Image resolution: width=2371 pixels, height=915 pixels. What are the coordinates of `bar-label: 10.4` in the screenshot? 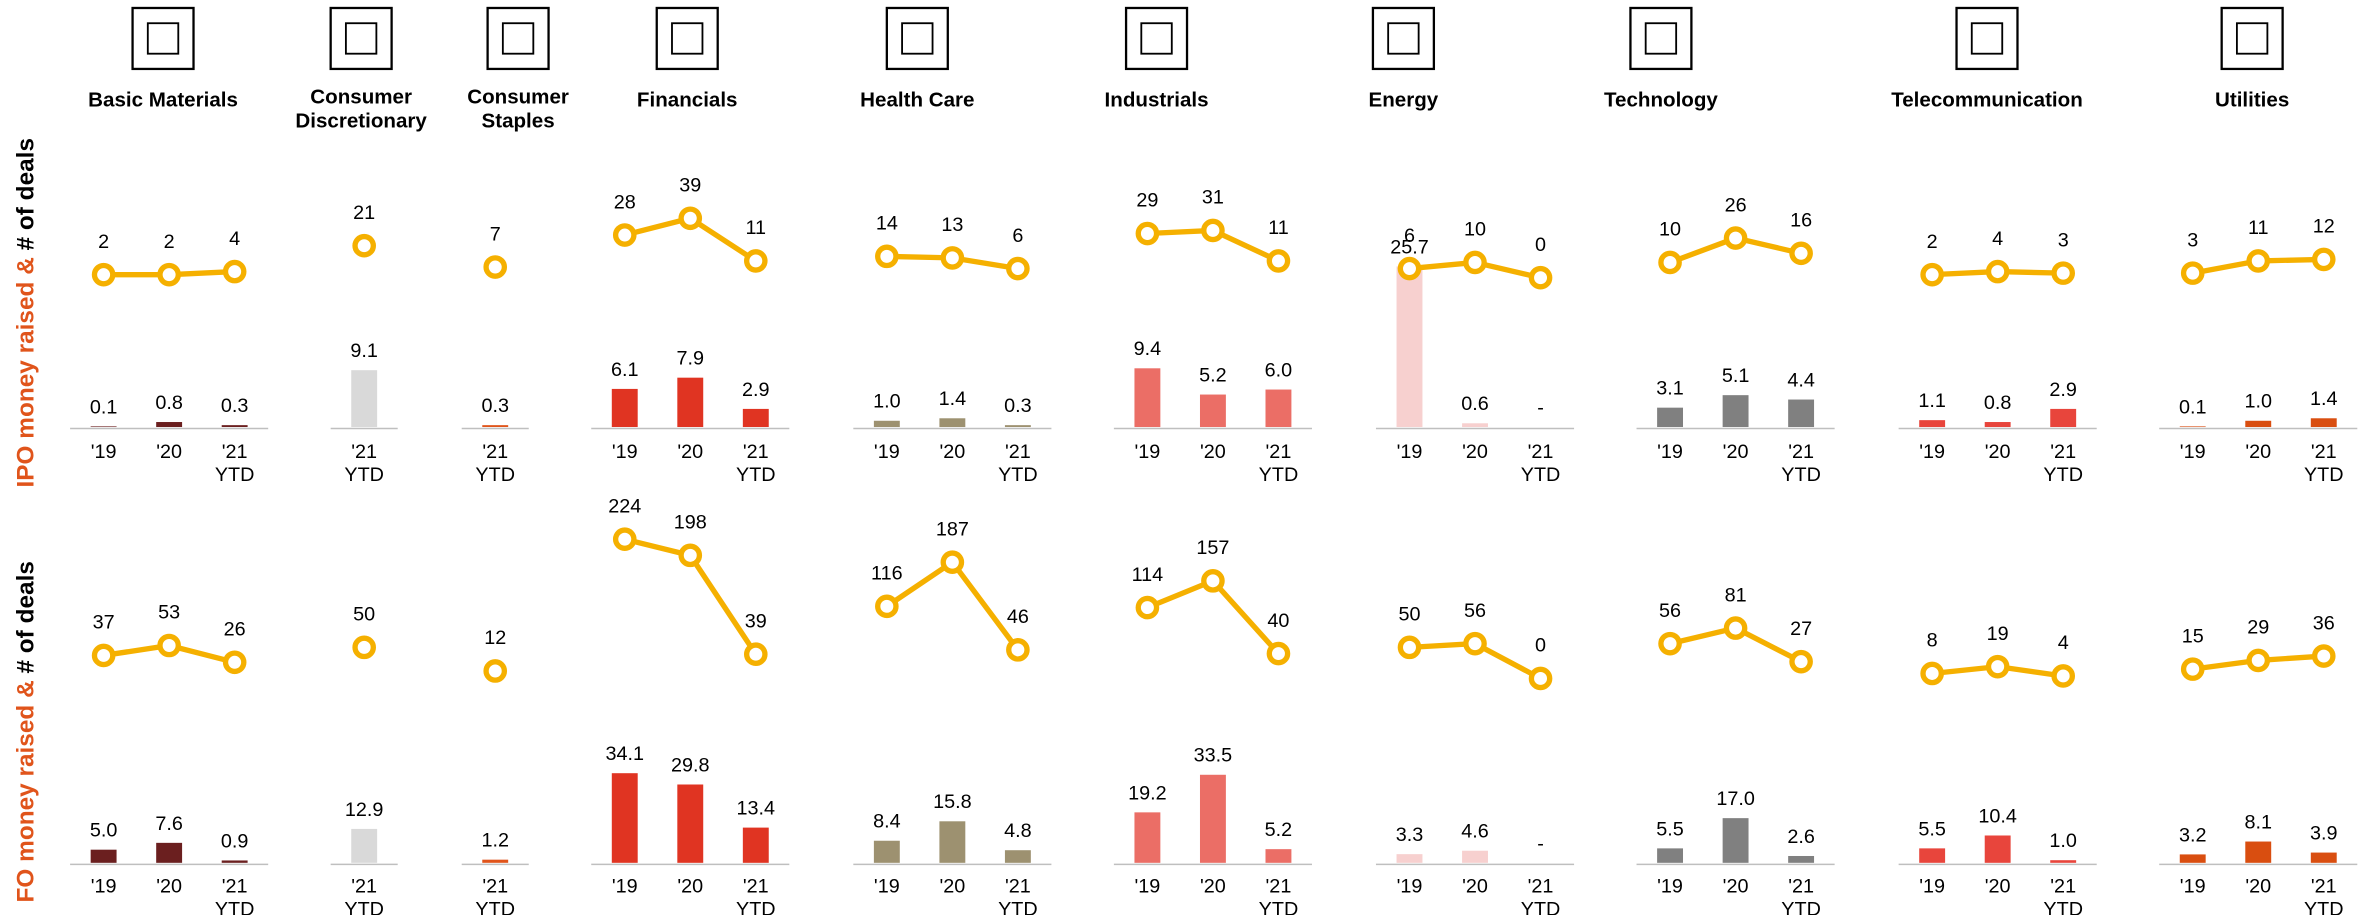 It's located at (1997, 816).